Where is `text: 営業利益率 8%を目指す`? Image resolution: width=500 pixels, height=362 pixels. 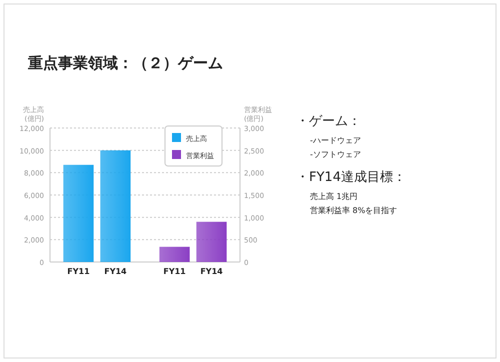 text: 営業利益率 8%を目指す is located at coordinates (354, 210).